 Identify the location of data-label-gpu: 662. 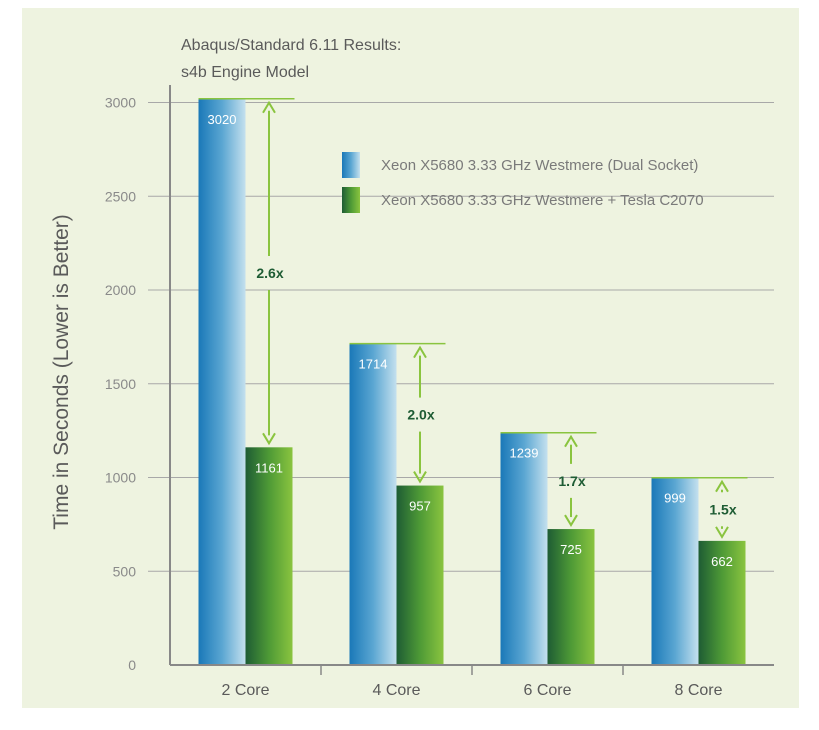
(722, 561).